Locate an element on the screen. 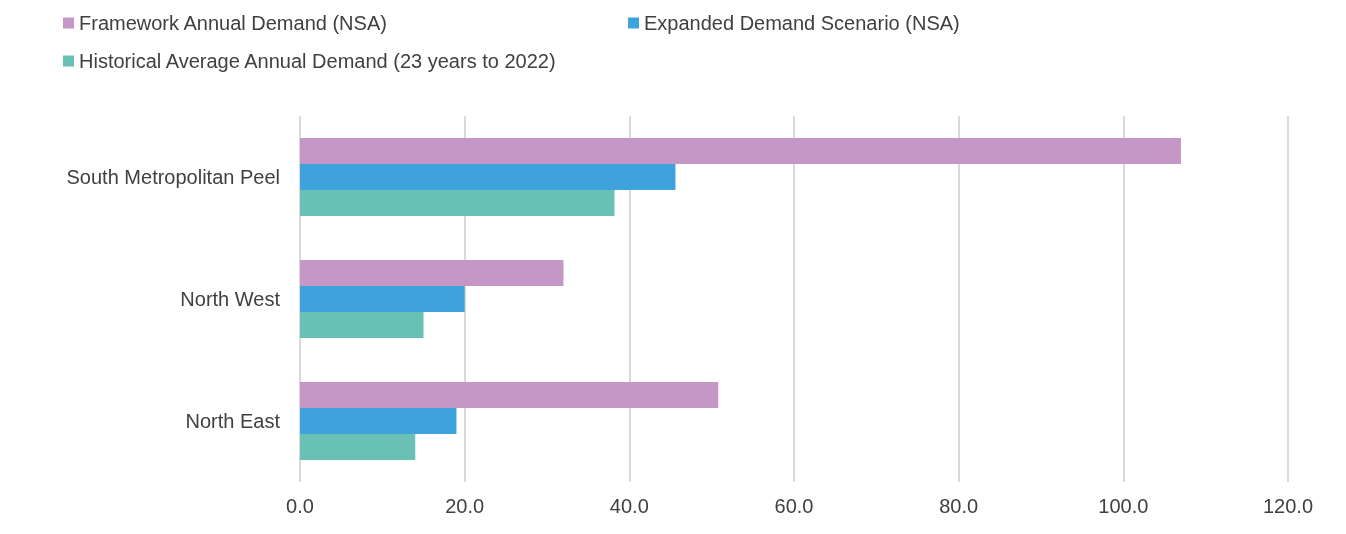  legend-label: Framework Annual Demand (NSA) is located at coordinates (233, 23).